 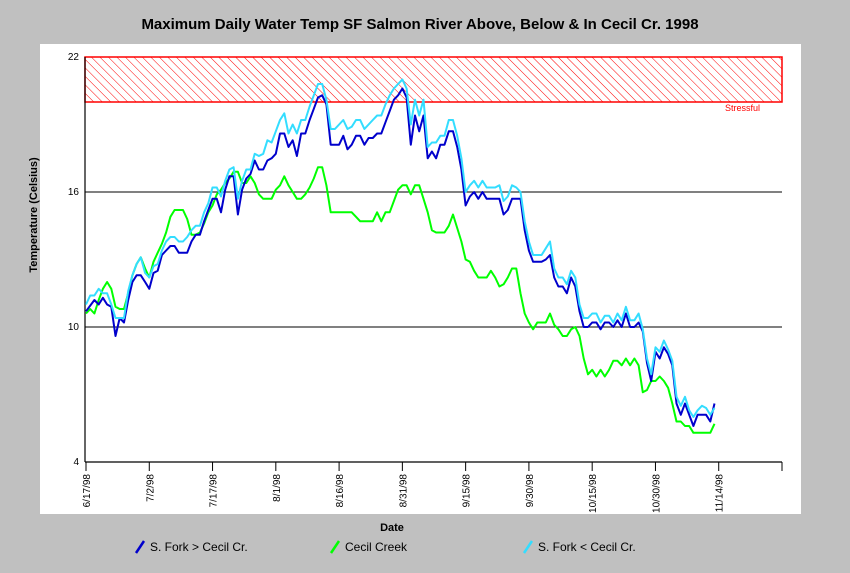 What do you see at coordinates (214, 491) in the screenshot?
I see `x-tick-label: 7/17/98` at bounding box center [214, 491].